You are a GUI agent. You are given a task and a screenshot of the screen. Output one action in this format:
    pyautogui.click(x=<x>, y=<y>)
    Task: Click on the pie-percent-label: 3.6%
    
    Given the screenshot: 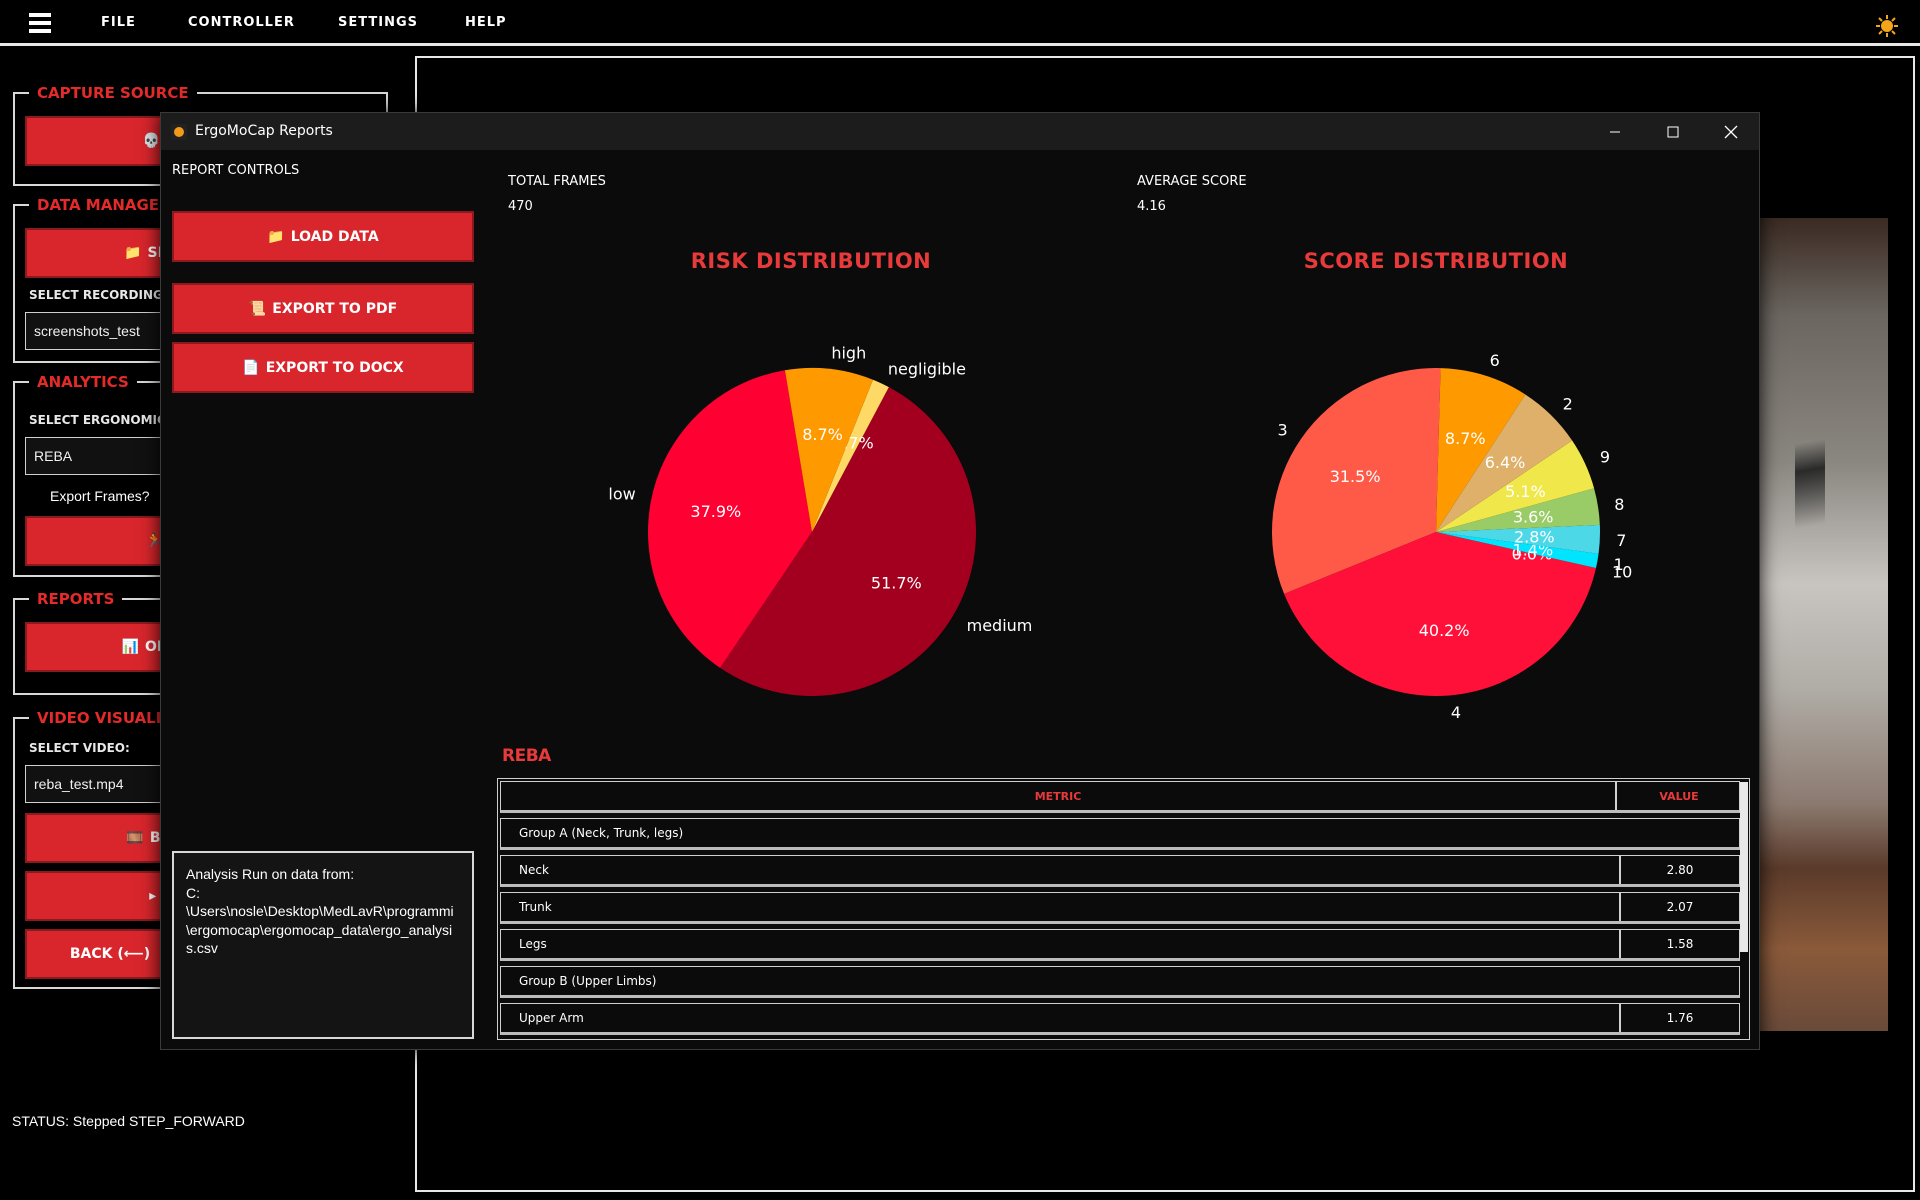 What is the action you would take?
    pyautogui.click(x=1533, y=517)
    